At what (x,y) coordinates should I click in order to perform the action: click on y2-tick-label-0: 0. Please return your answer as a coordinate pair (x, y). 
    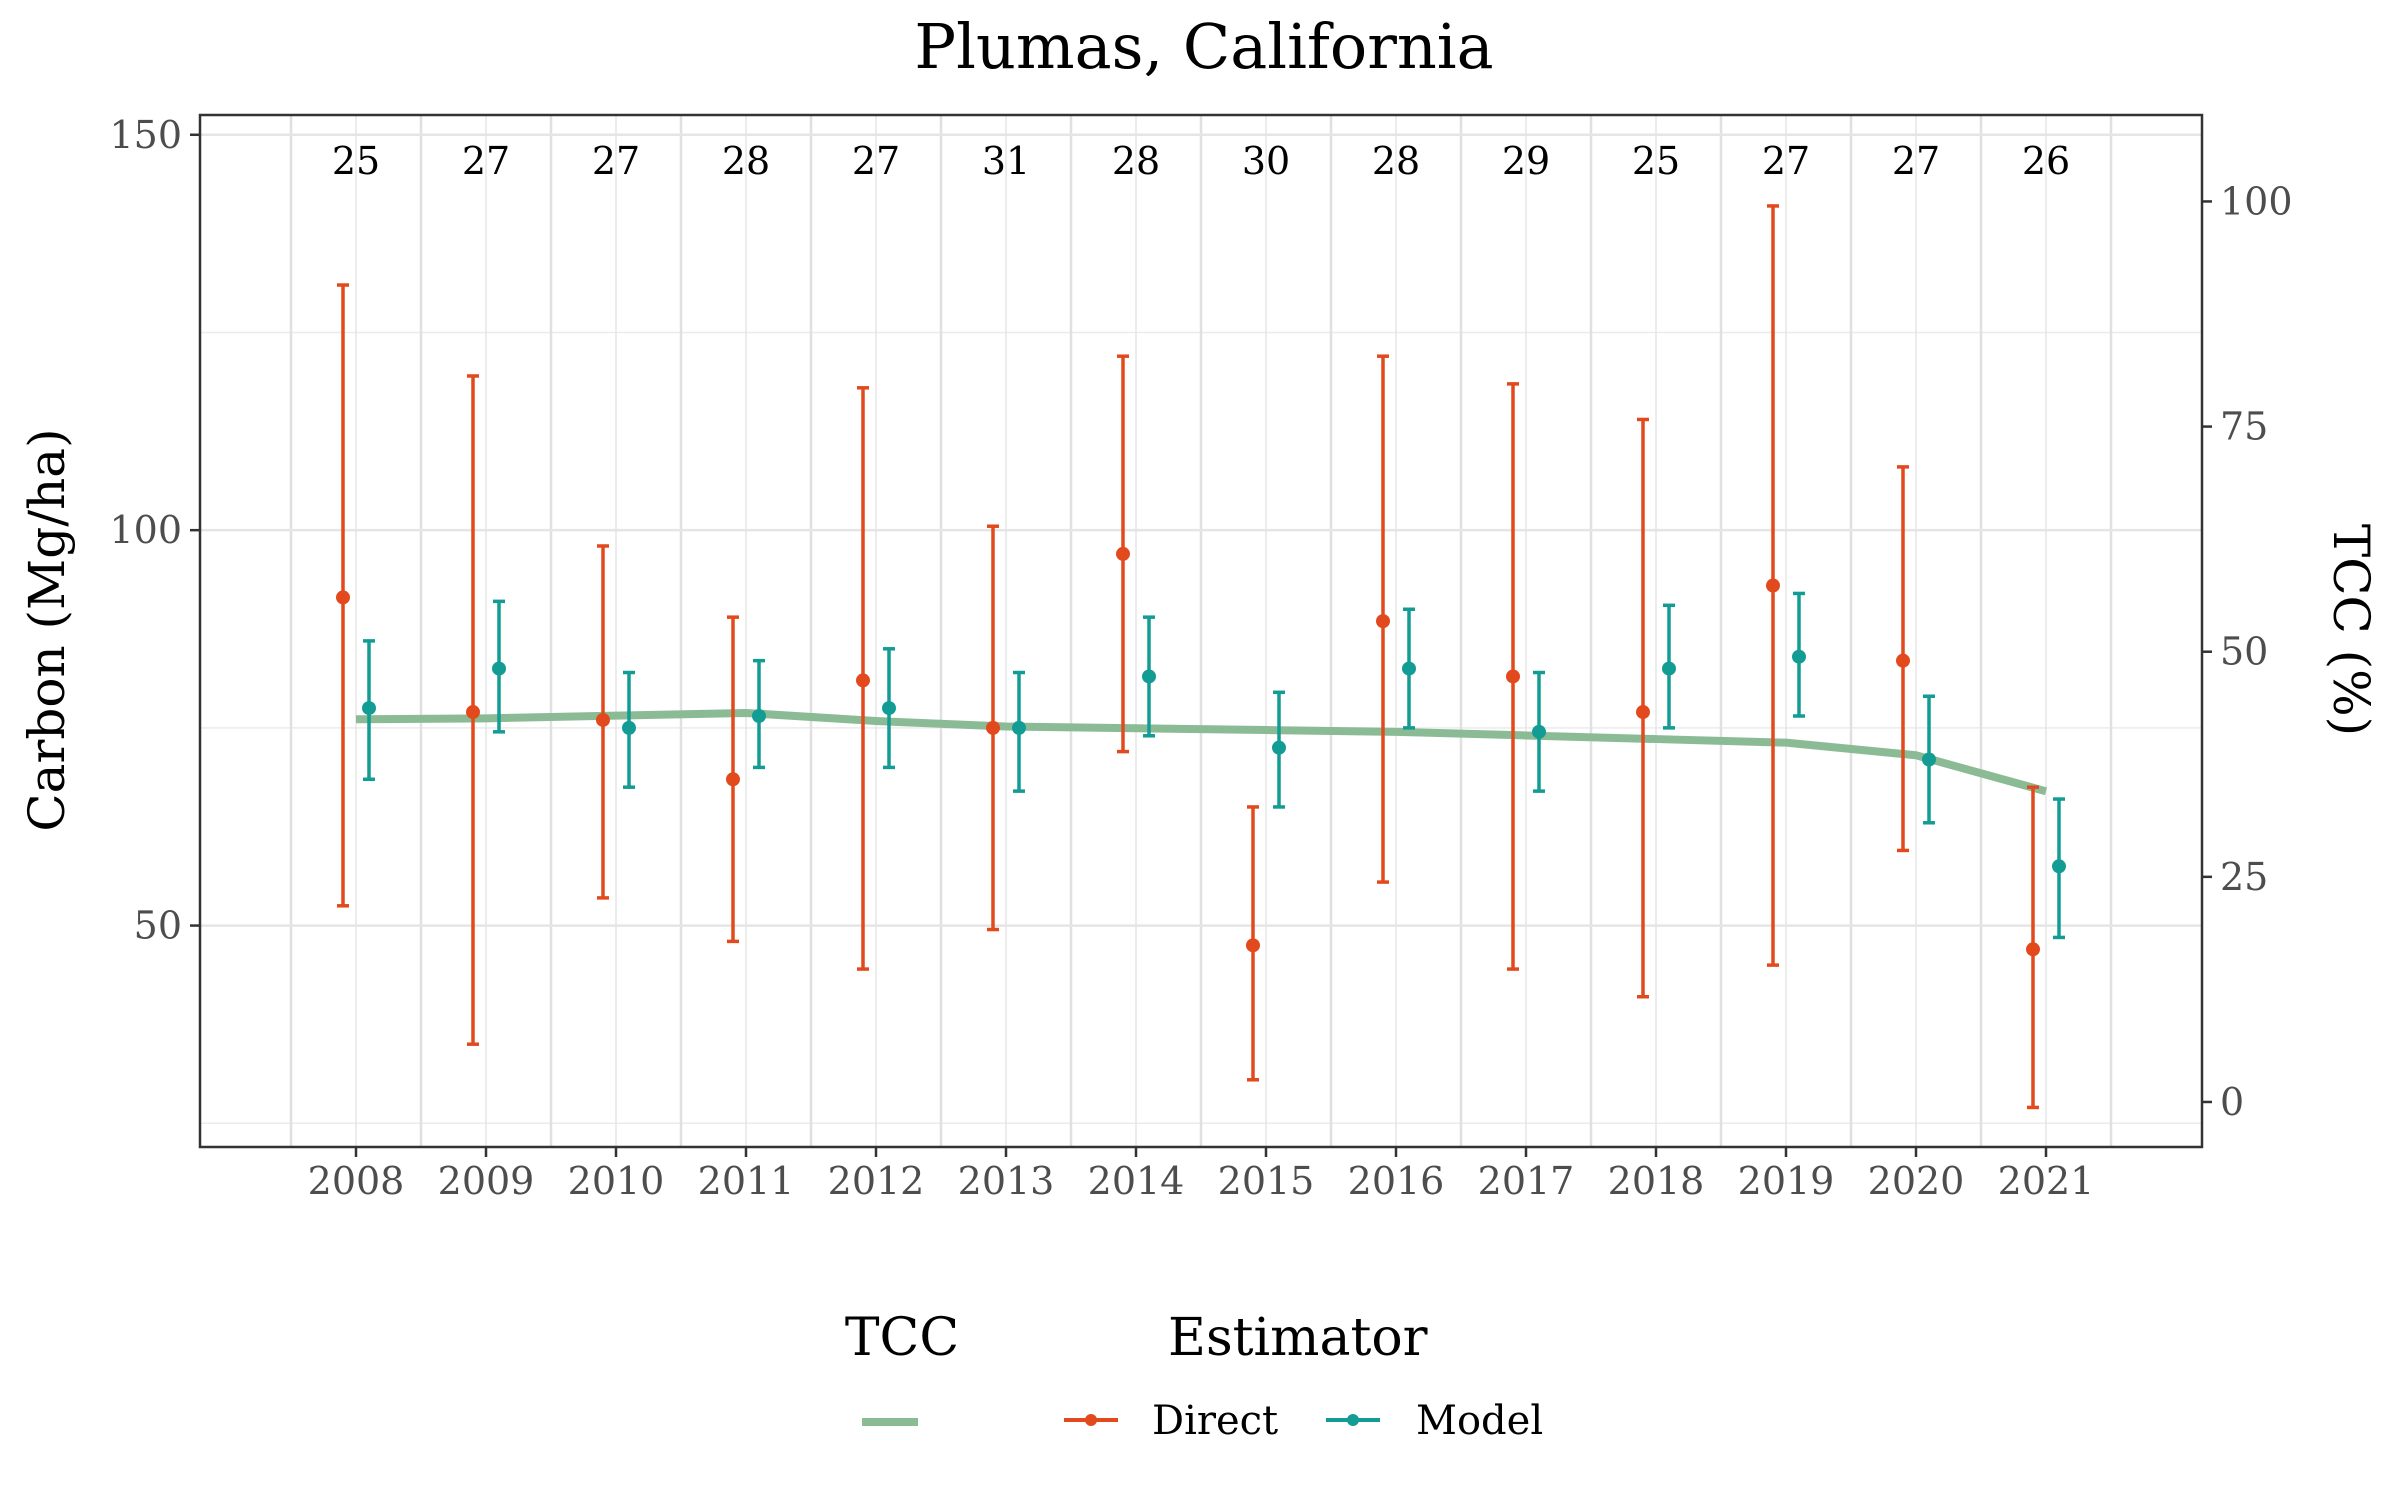
    Looking at the image, I should click on (2232, 1102).